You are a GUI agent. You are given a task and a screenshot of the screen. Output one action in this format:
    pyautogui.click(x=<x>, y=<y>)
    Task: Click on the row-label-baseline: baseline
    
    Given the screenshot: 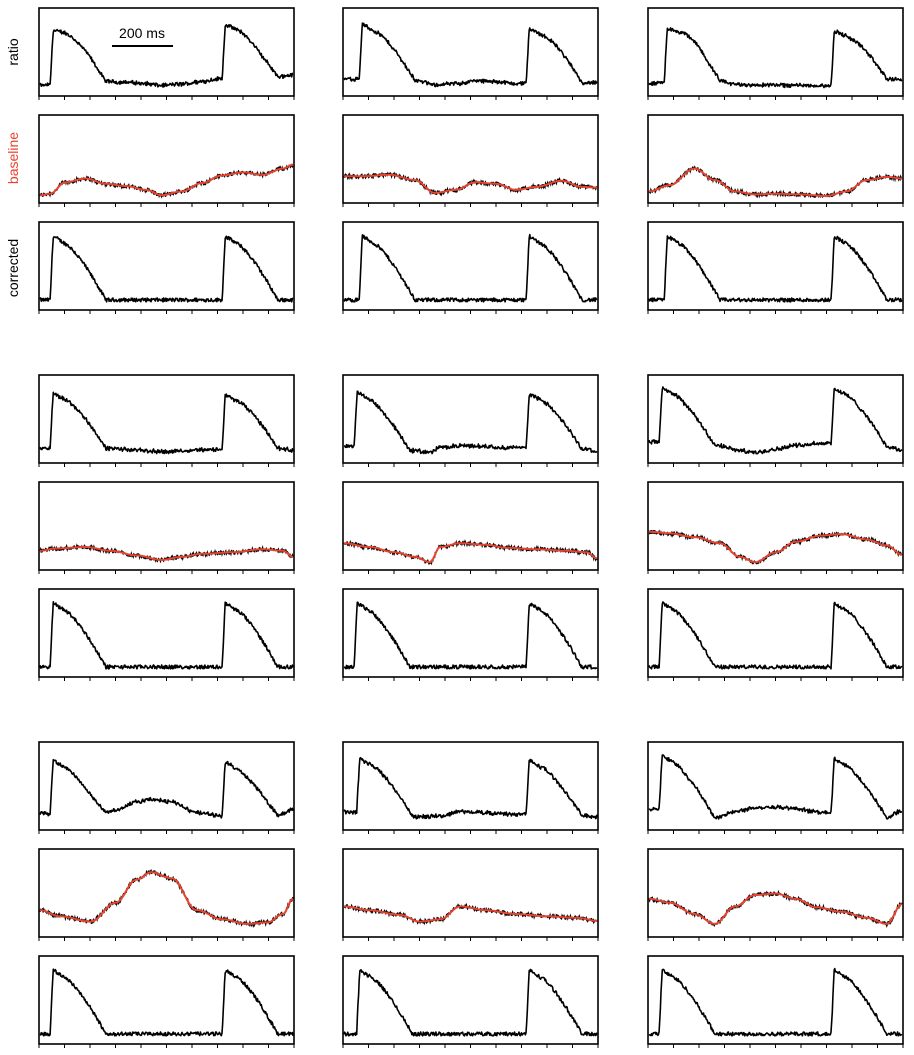 What is the action you would take?
    pyautogui.click(x=13, y=158)
    